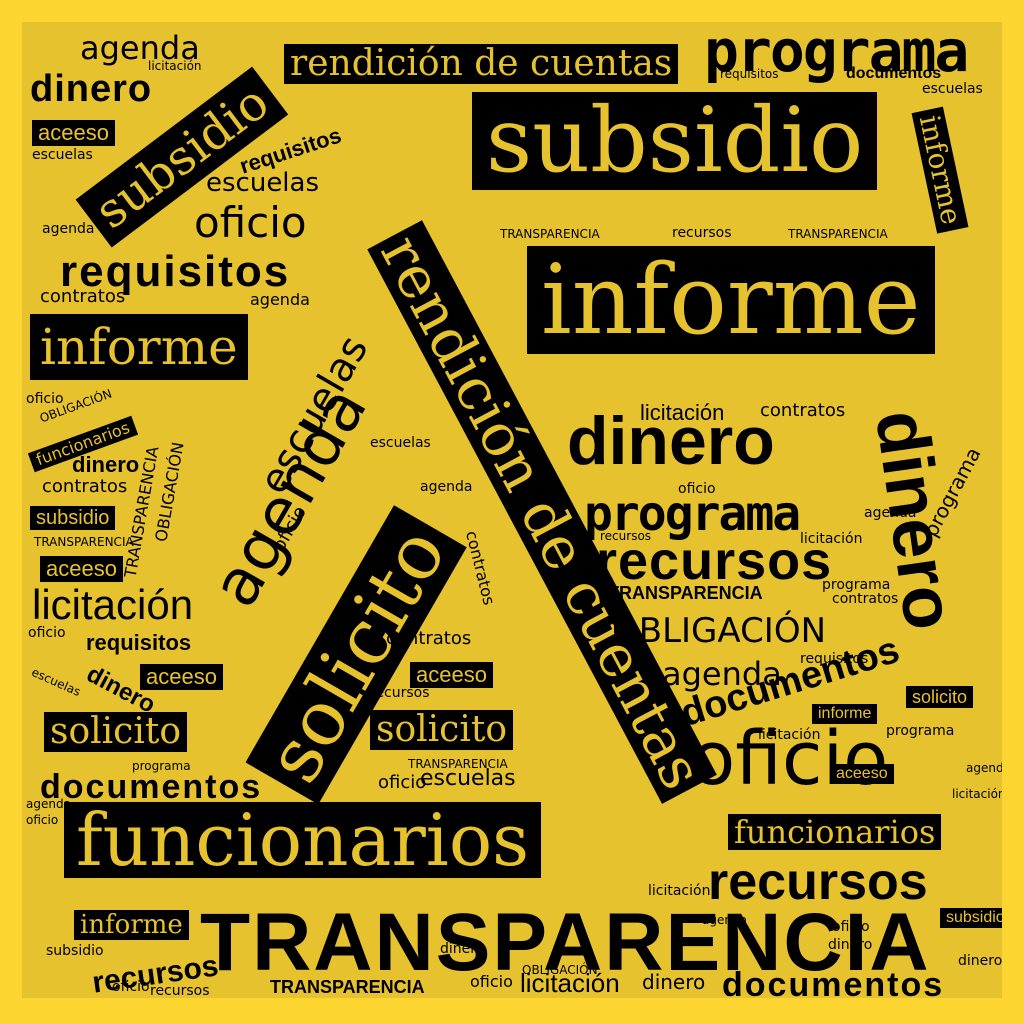 Image resolution: width=1024 pixels, height=1024 pixels. I want to click on word-agenda-small-left: agenda, so click(68, 229).